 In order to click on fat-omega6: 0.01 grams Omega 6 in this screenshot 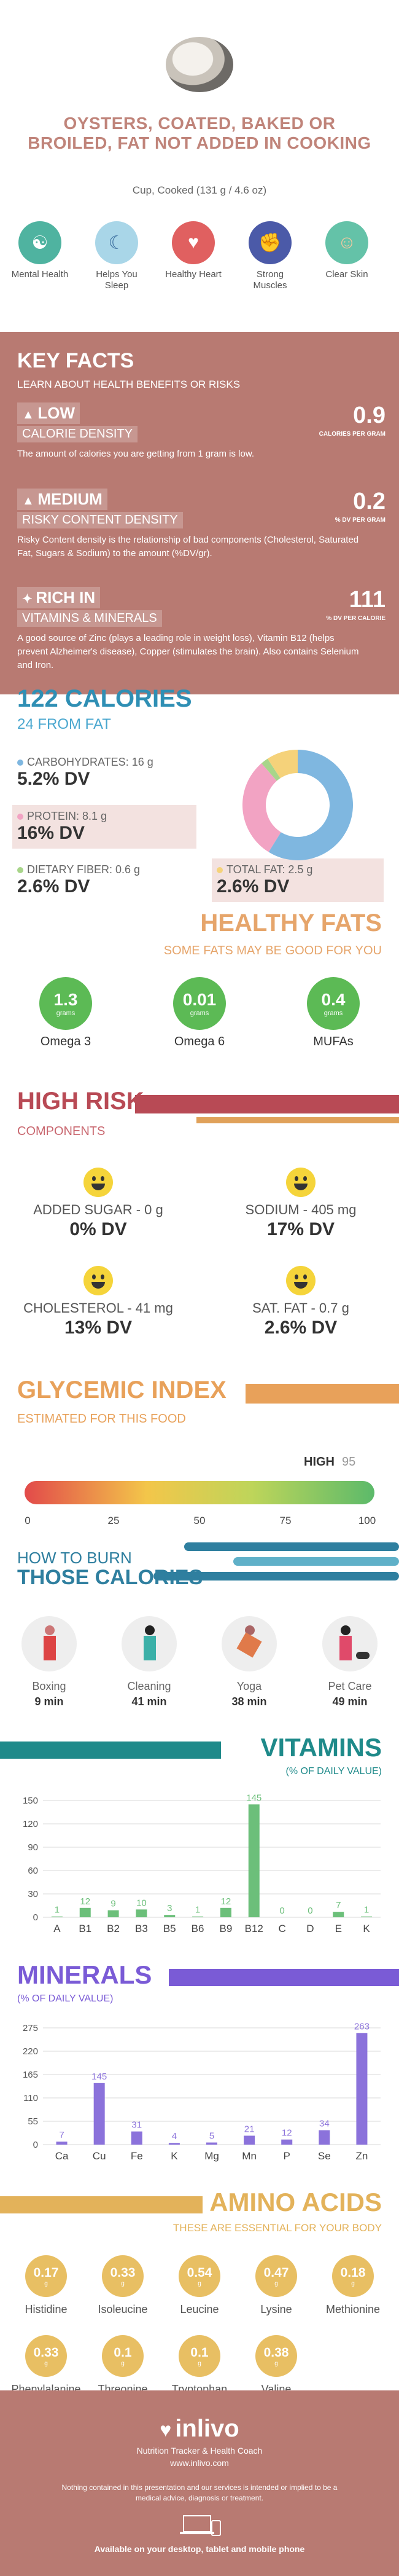, I will do `click(199, 1013)`.